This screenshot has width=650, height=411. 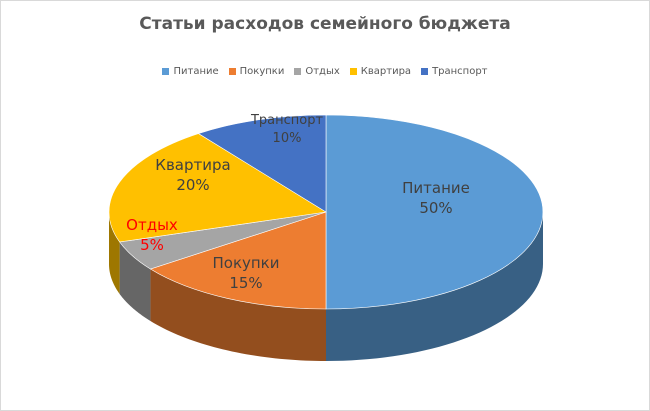 What do you see at coordinates (386, 71) in the screenshot?
I see `legend-label: Квартира` at bounding box center [386, 71].